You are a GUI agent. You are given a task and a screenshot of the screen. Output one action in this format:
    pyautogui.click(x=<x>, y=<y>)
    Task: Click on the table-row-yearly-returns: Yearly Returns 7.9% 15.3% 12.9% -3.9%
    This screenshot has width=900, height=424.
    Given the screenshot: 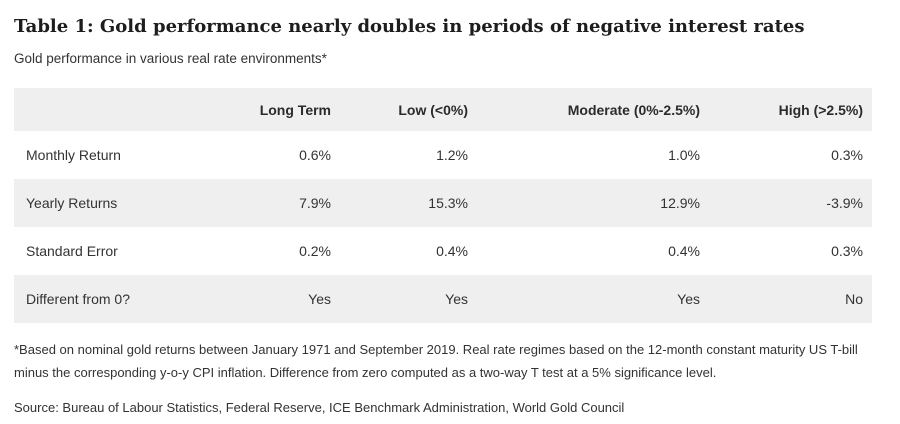 What is the action you would take?
    pyautogui.click(x=443, y=203)
    